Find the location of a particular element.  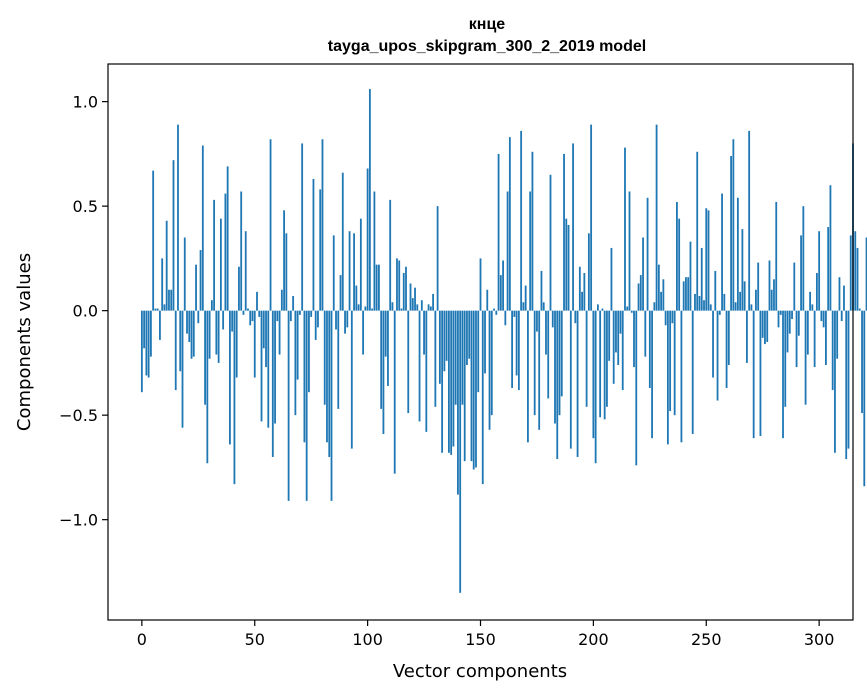

y-tick-label: −0.5 is located at coordinates (78, 415).